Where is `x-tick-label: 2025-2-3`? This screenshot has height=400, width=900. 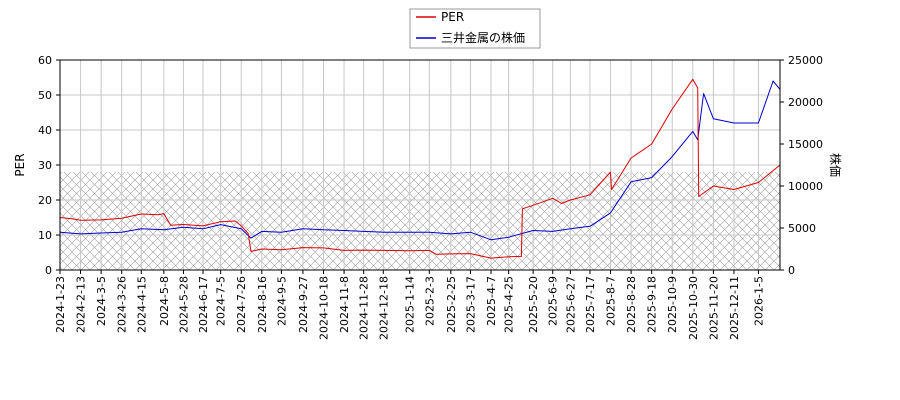 x-tick-label: 2025-2-3 is located at coordinates (429, 301).